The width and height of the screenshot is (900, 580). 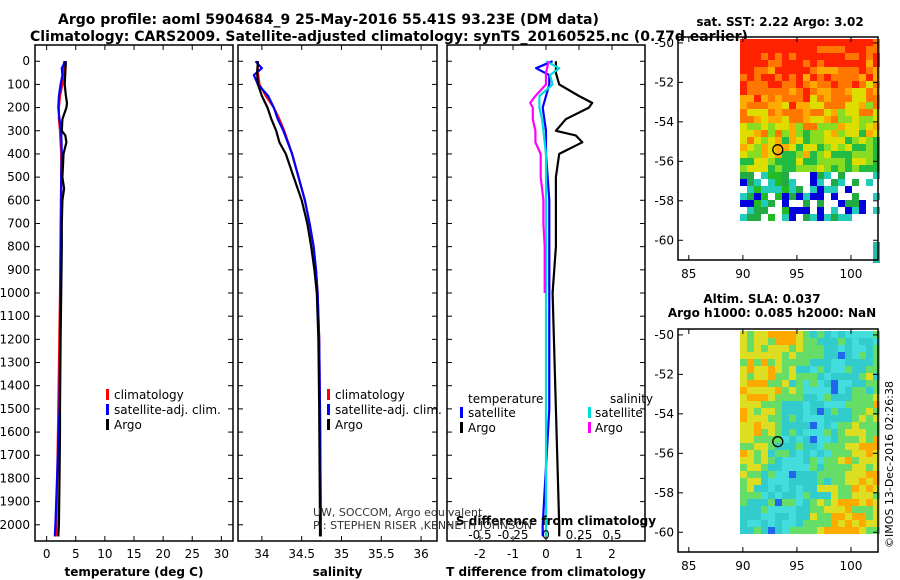 I want to click on map-y-tick-label: -54, so click(x=664, y=122).